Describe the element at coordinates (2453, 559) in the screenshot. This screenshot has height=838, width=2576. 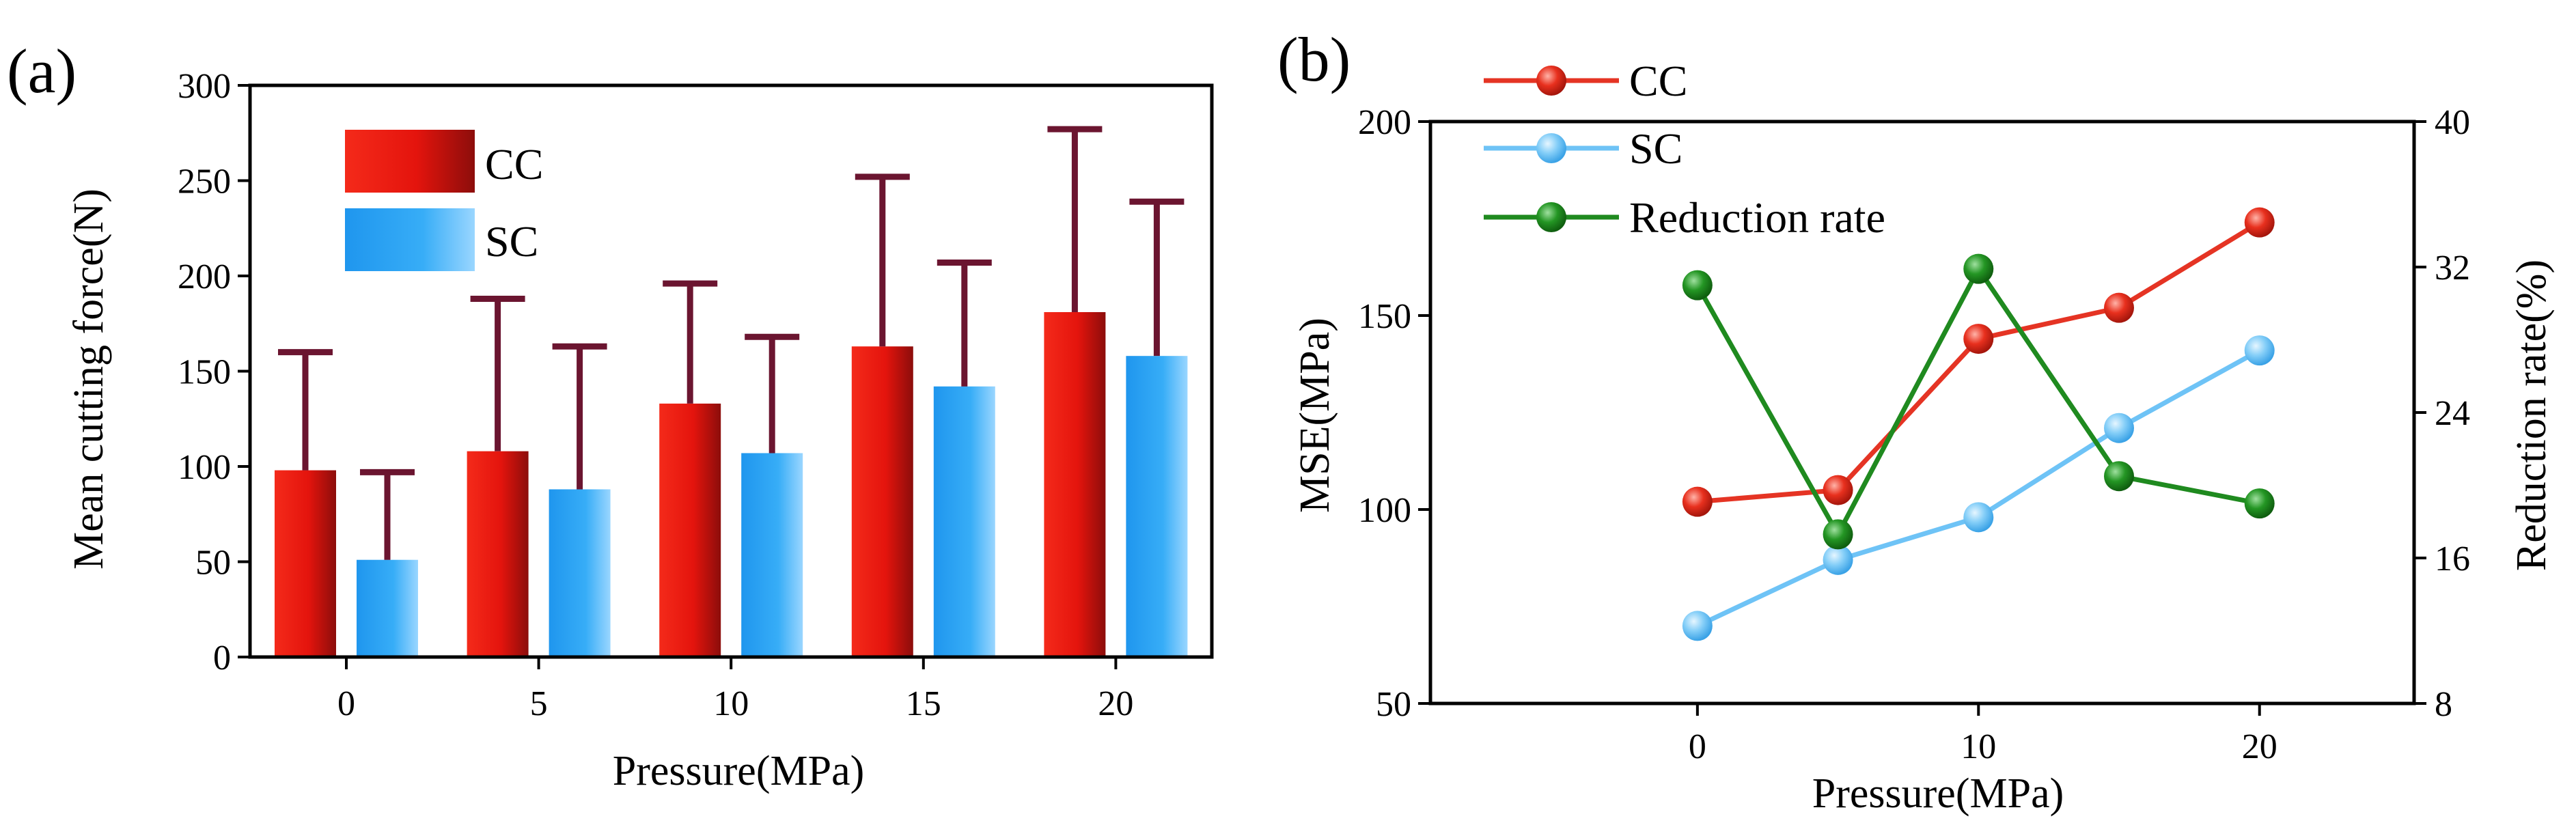
I see `y2-tick-label: 16` at that location.